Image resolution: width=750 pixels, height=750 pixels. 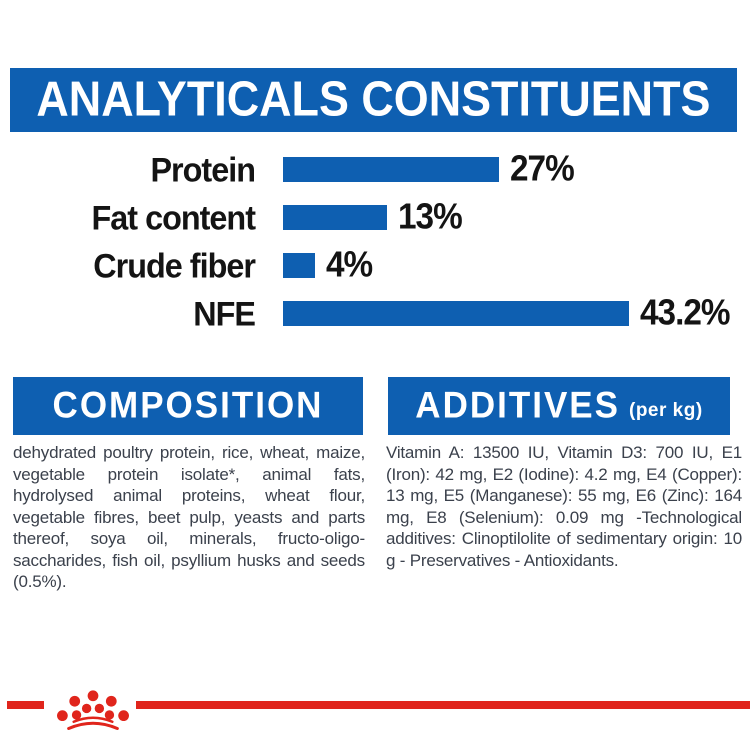 I want to click on chart-category-label: Protein, so click(x=203, y=169).